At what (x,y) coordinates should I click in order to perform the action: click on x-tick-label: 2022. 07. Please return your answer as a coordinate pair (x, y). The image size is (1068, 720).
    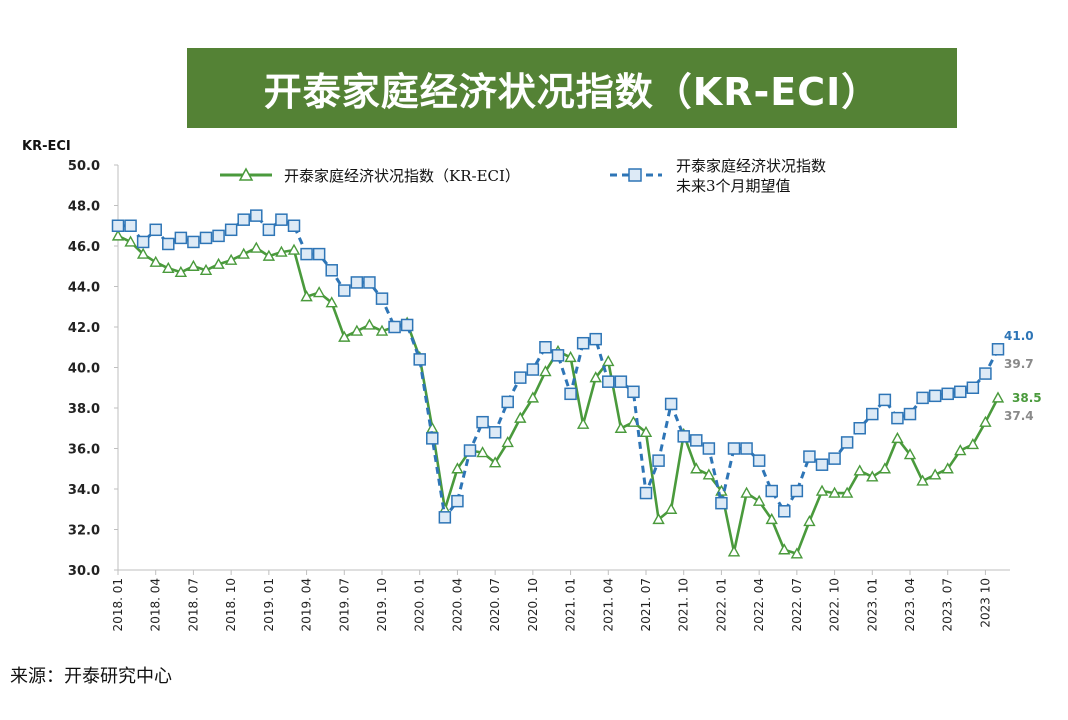
    Looking at the image, I should click on (797, 604).